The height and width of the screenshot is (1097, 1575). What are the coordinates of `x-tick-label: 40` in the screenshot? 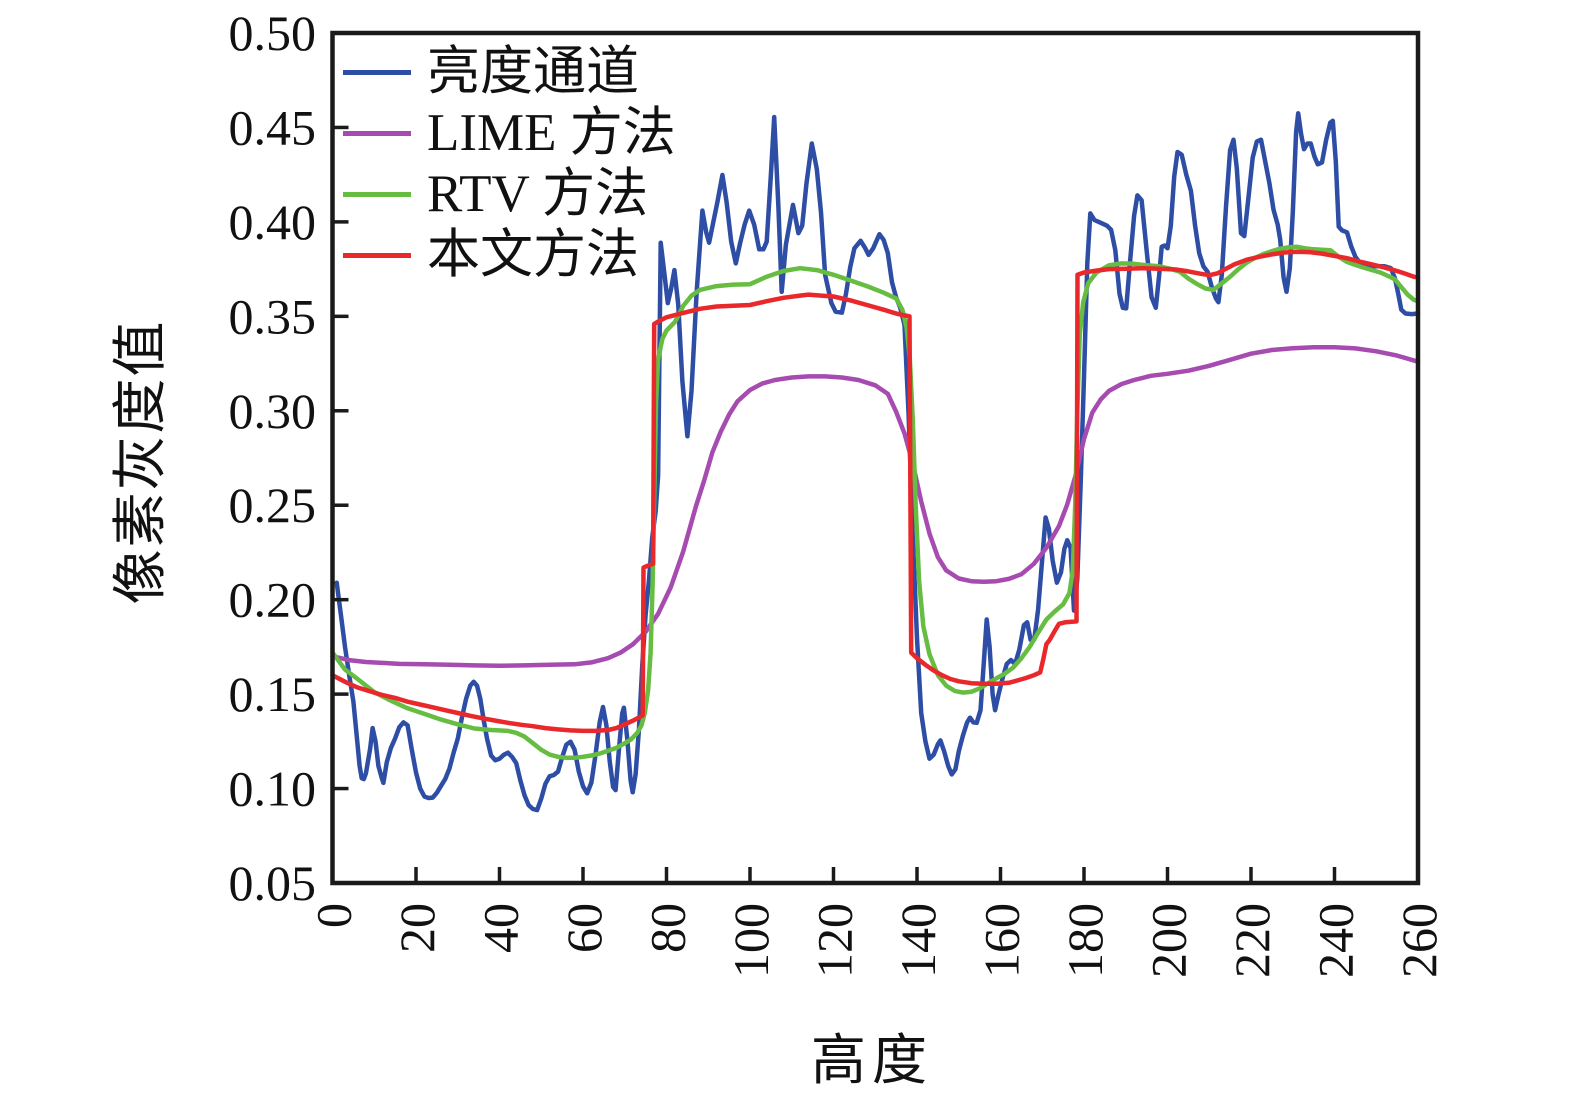 It's located at (501, 928).